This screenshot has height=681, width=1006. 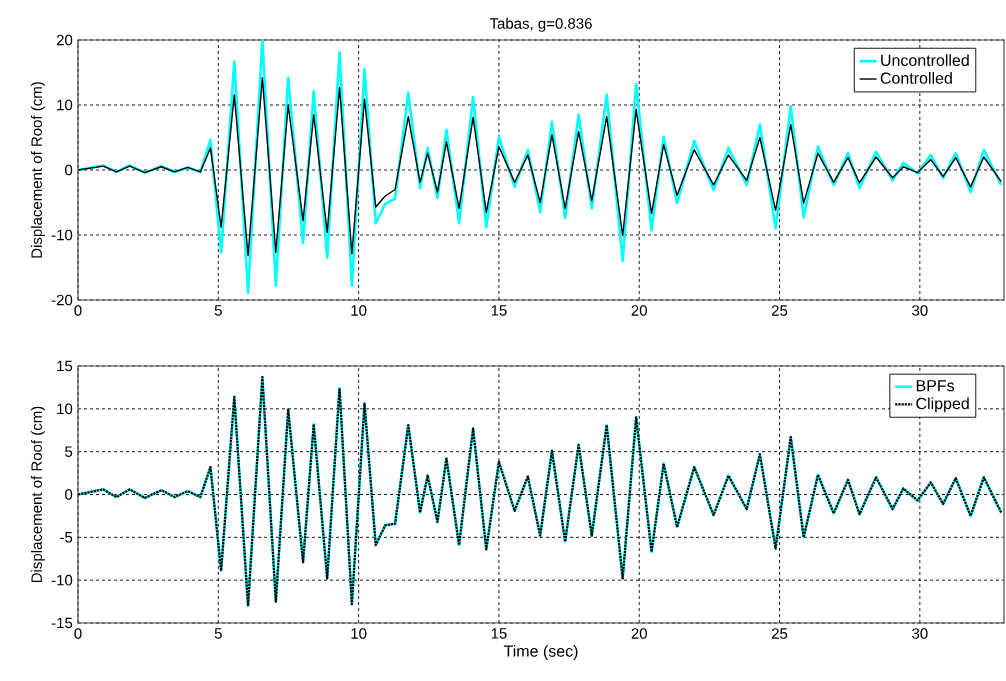 What do you see at coordinates (64, 40) in the screenshot?
I see `y-tick-label: 20` at bounding box center [64, 40].